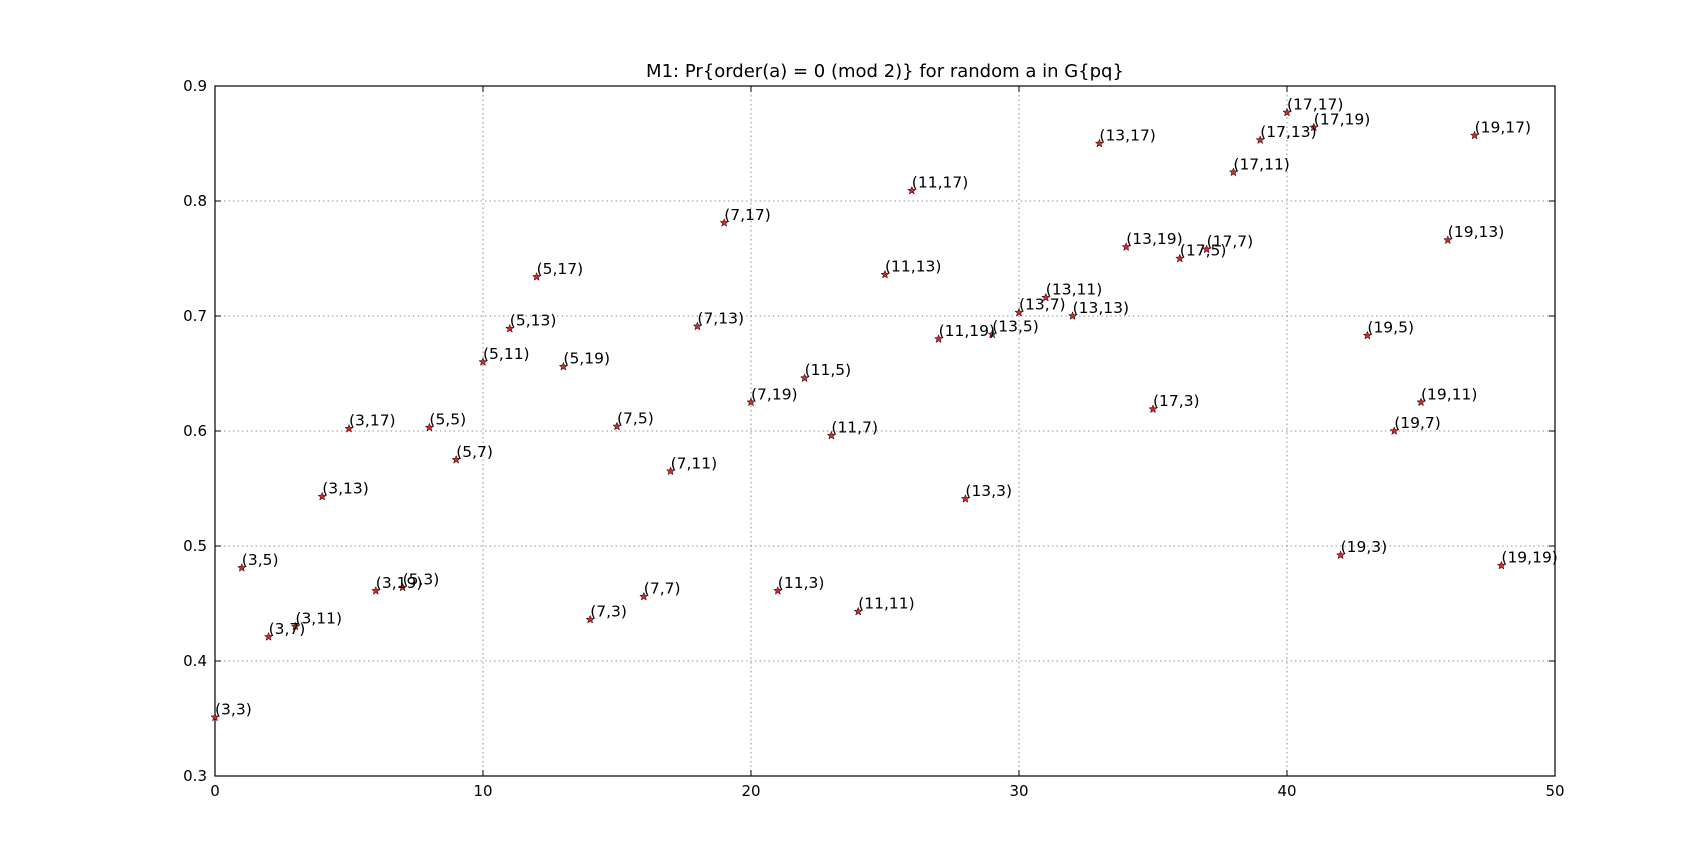  I want to click on data-point-label: (17,11), so click(1261, 164).